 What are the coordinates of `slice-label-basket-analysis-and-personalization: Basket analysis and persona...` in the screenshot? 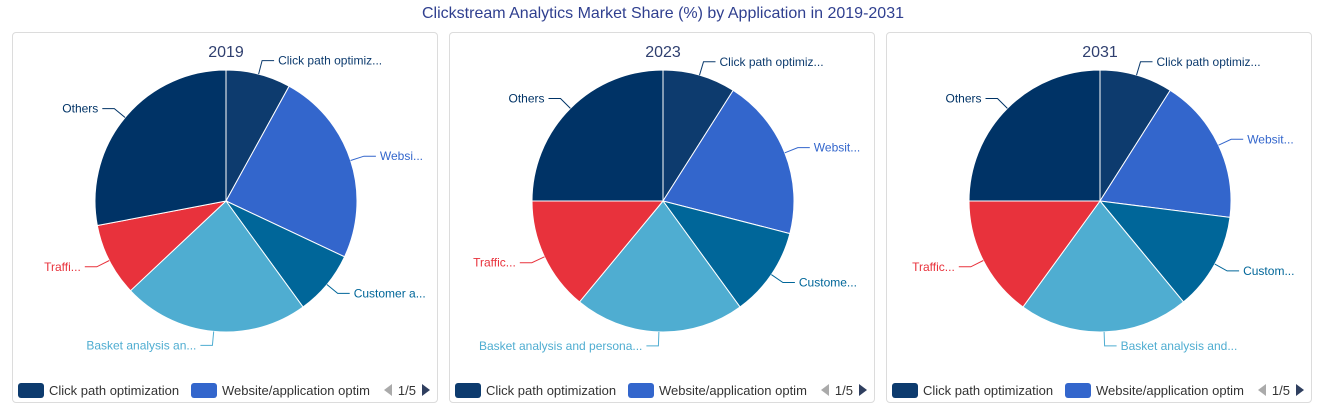 It's located at (560, 346).